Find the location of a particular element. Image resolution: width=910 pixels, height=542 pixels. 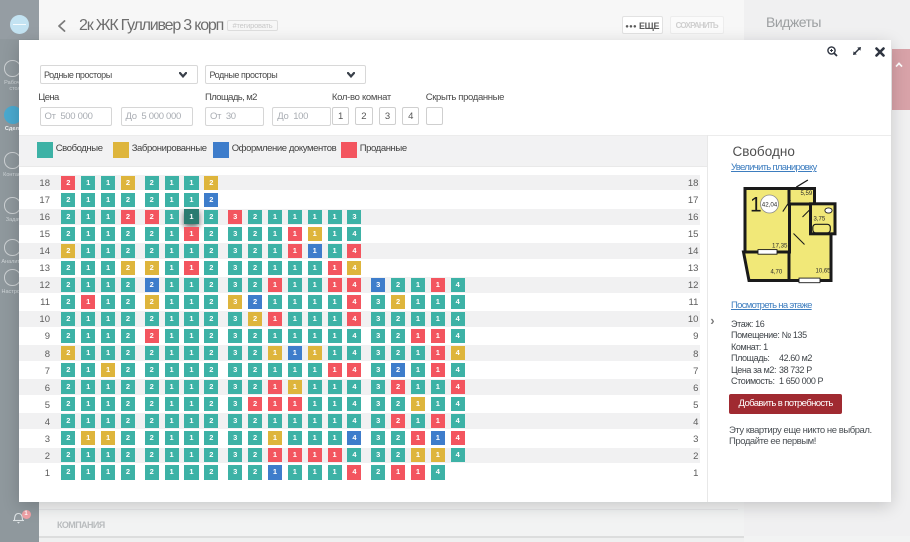

svg-text: 1 is located at coordinates (756, 204).